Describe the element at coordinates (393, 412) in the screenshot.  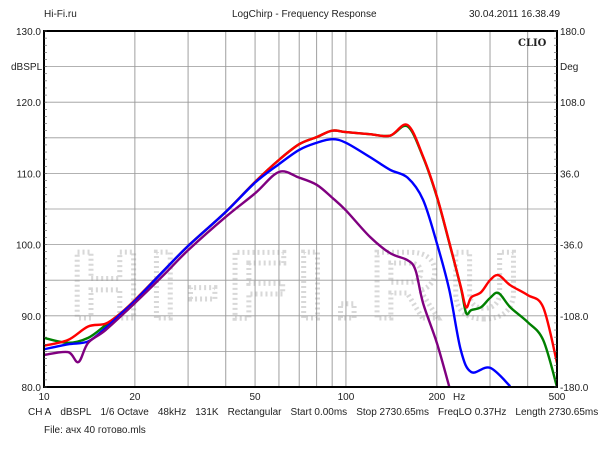
I see `info-stop: Stop 2730.65ms` at that location.